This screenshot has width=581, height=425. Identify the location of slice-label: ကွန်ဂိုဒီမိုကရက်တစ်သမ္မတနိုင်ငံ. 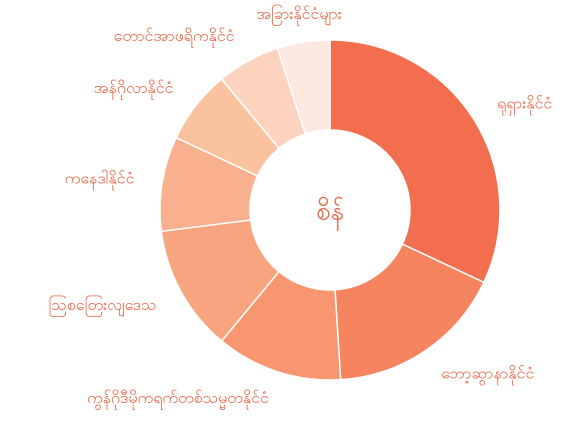
(178, 399).